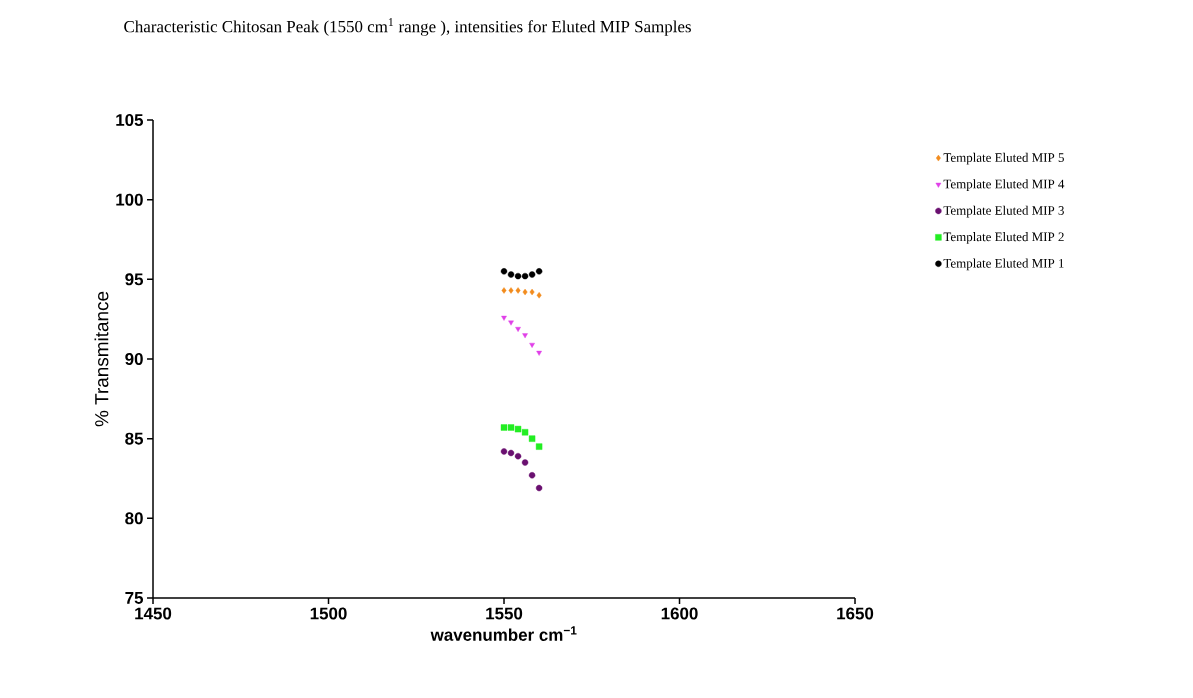  Describe the element at coordinates (130, 119) in the screenshot. I see `y-tick-label: 105` at that location.